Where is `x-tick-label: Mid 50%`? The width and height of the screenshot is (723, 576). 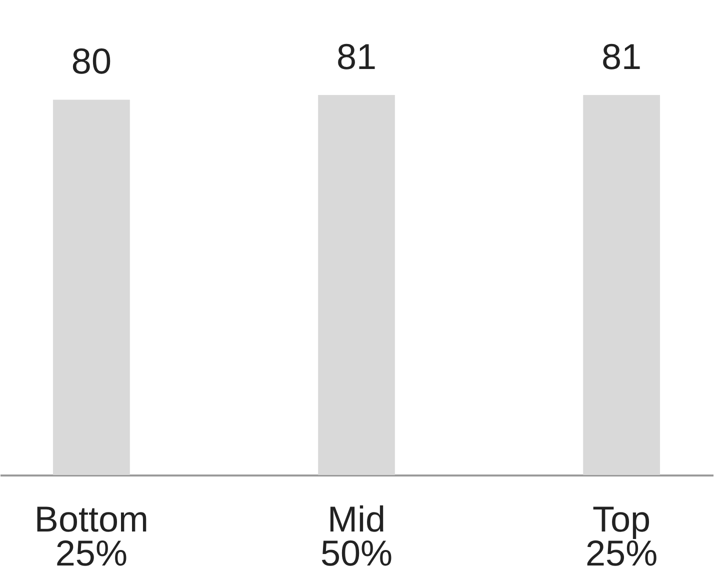 x-tick-label: Mid 50% is located at coordinates (356, 536).